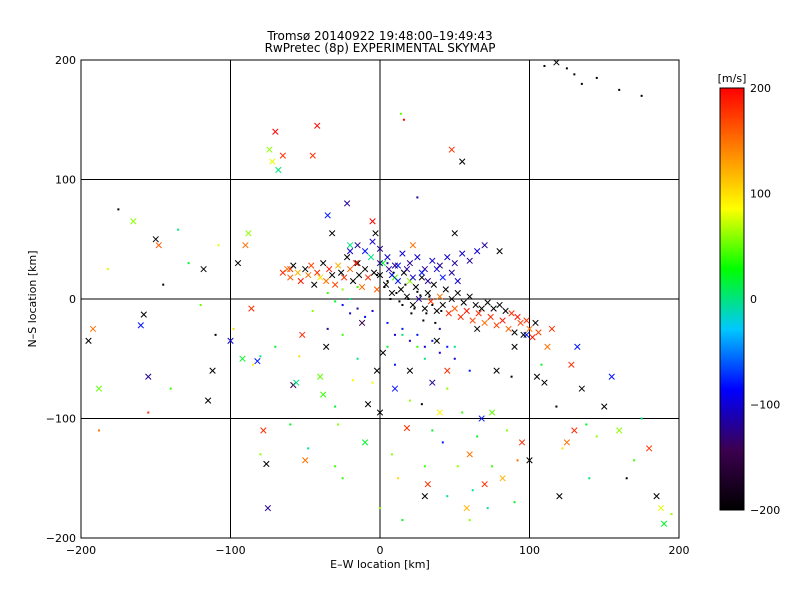 Image resolution: width=800 pixels, height=600 pixels. Describe the element at coordinates (749, 294) in the screenshot. I see `colorbar: [m/s] 200 100 0 −100 −200` at that location.